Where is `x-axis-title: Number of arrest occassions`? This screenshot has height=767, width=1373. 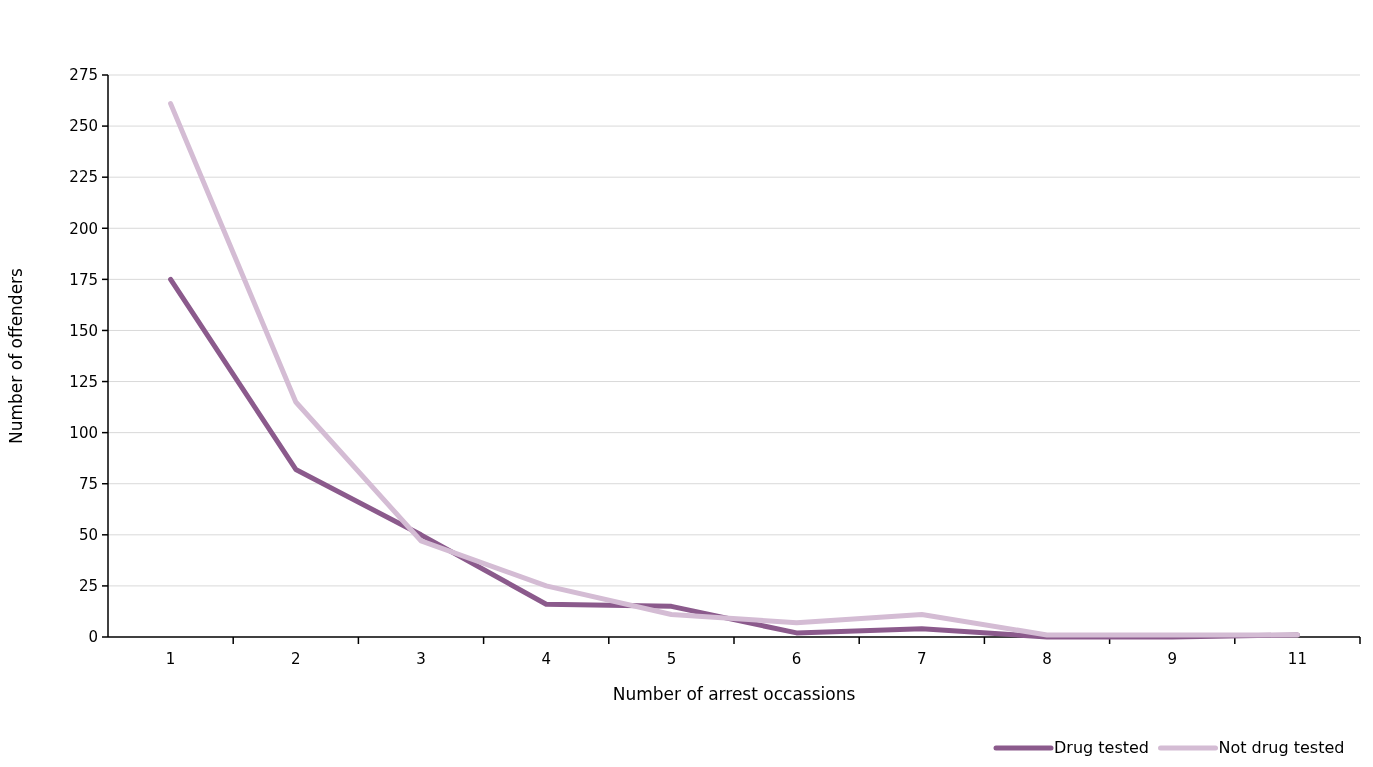
x-axis-title: Number of arrest occassions is located at coordinates (734, 694).